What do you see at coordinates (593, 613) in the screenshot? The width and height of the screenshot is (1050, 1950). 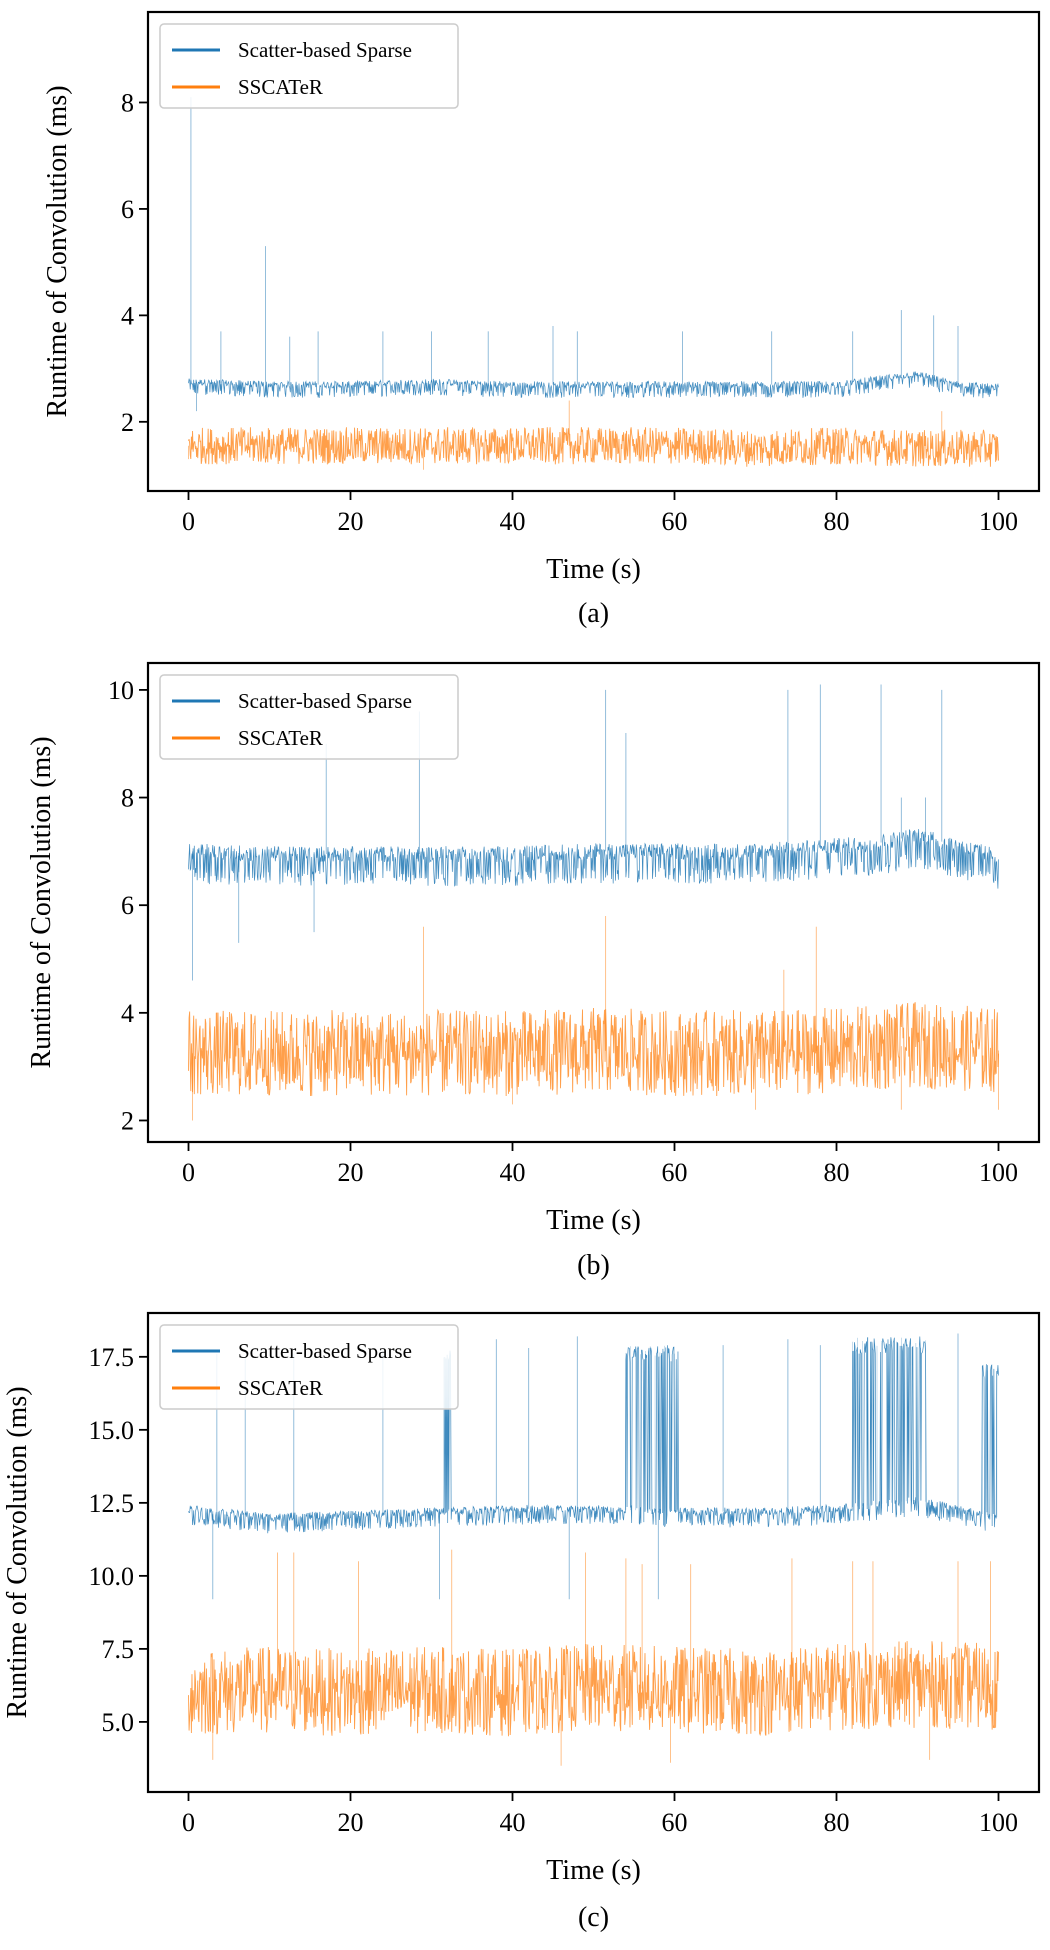 I see `panel-label: (a)` at bounding box center [593, 613].